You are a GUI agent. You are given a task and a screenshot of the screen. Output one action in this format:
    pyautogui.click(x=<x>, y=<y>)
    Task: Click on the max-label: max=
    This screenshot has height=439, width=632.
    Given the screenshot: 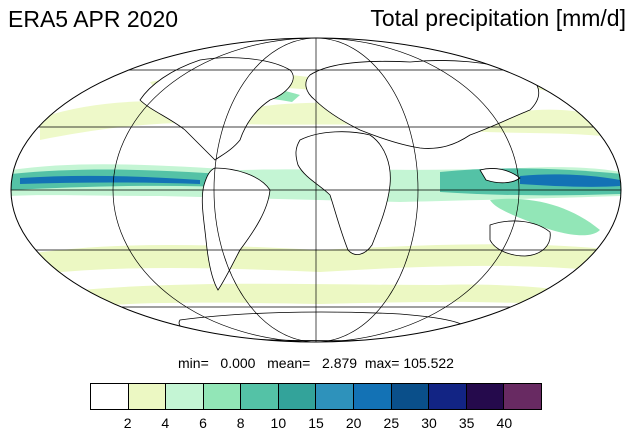 What is the action you would take?
    pyautogui.click(x=382, y=363)
    